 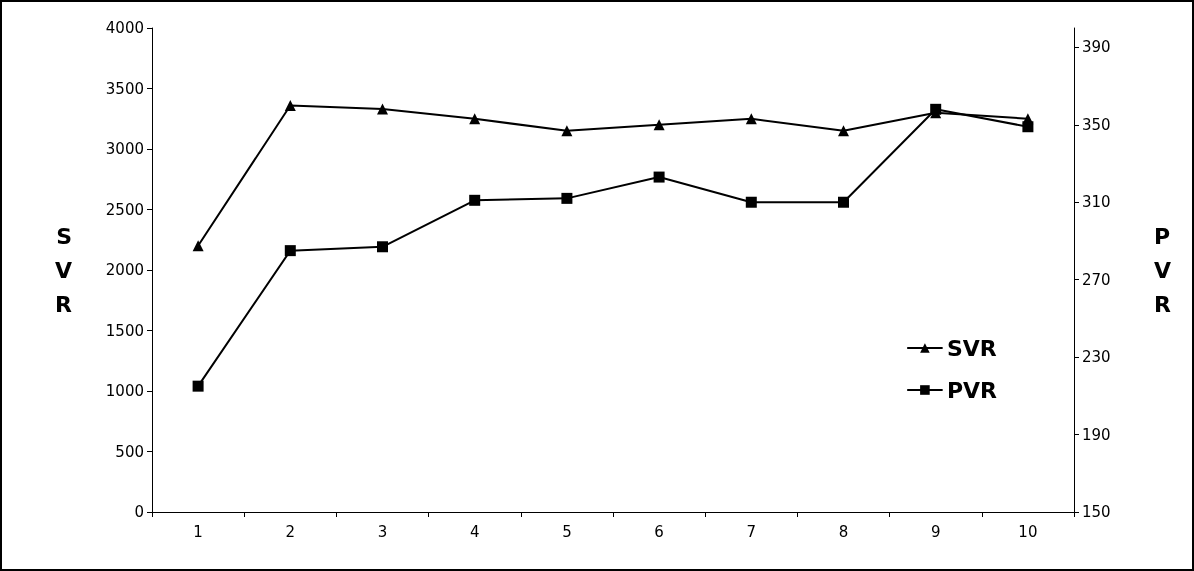 I want to click on y-tick-label: 3500, so click(x=124, y=88).